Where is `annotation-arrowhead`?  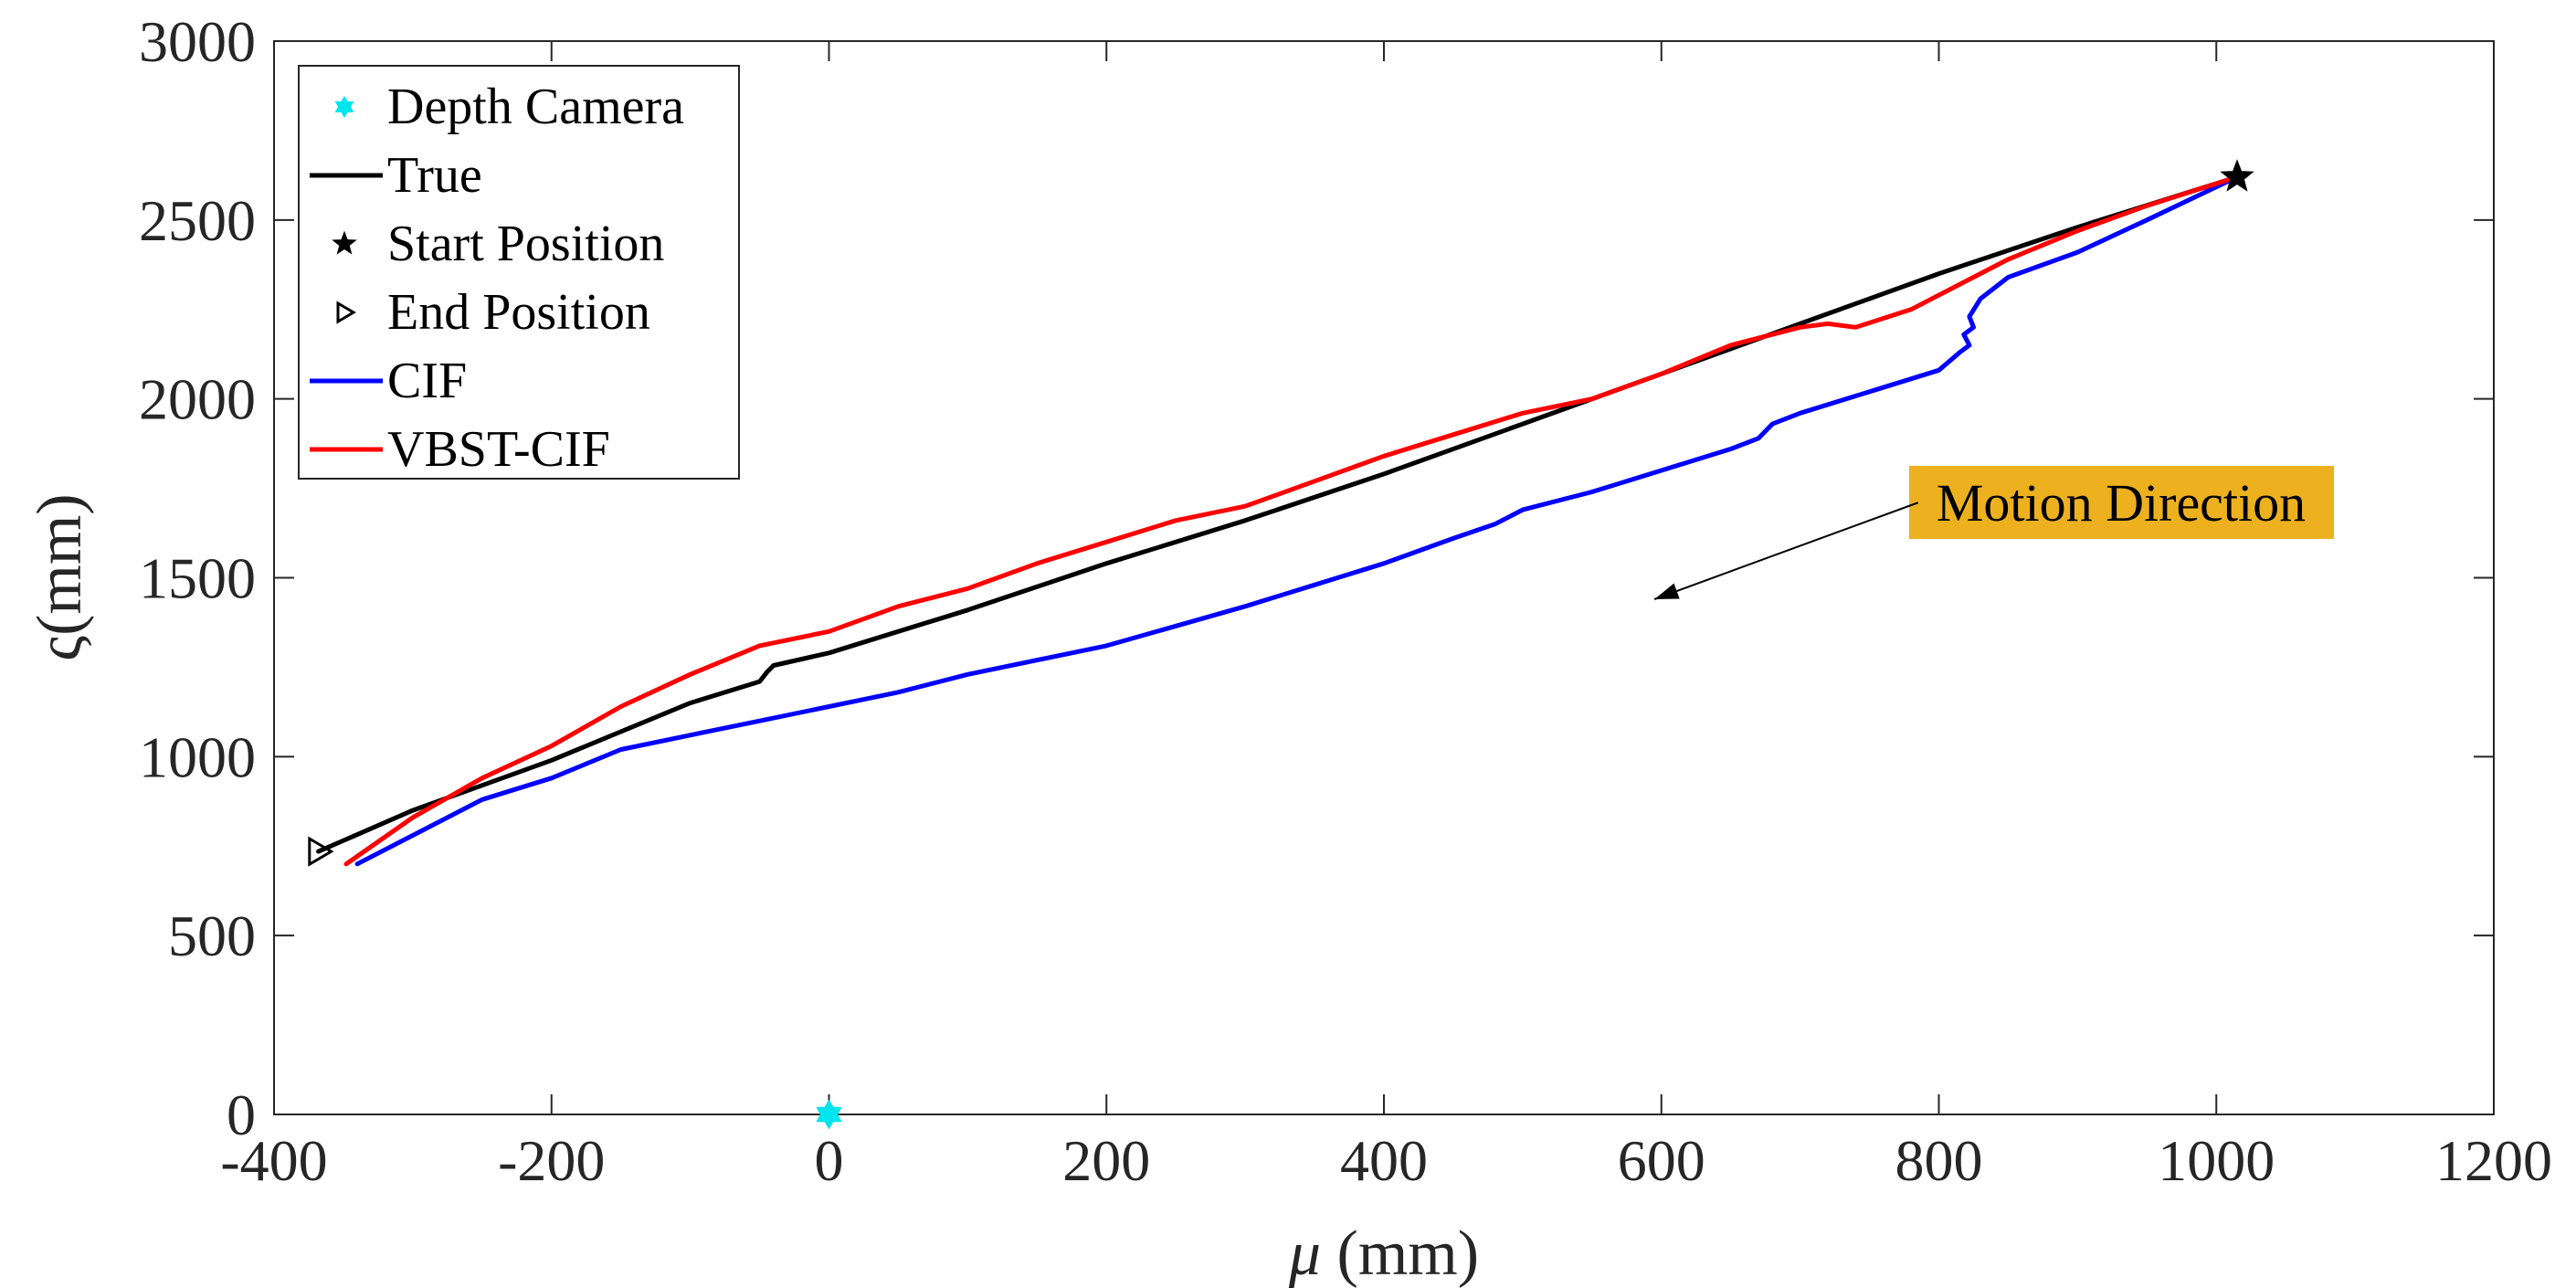
annotation-arrowhead is located at coordinates (1667, 591).